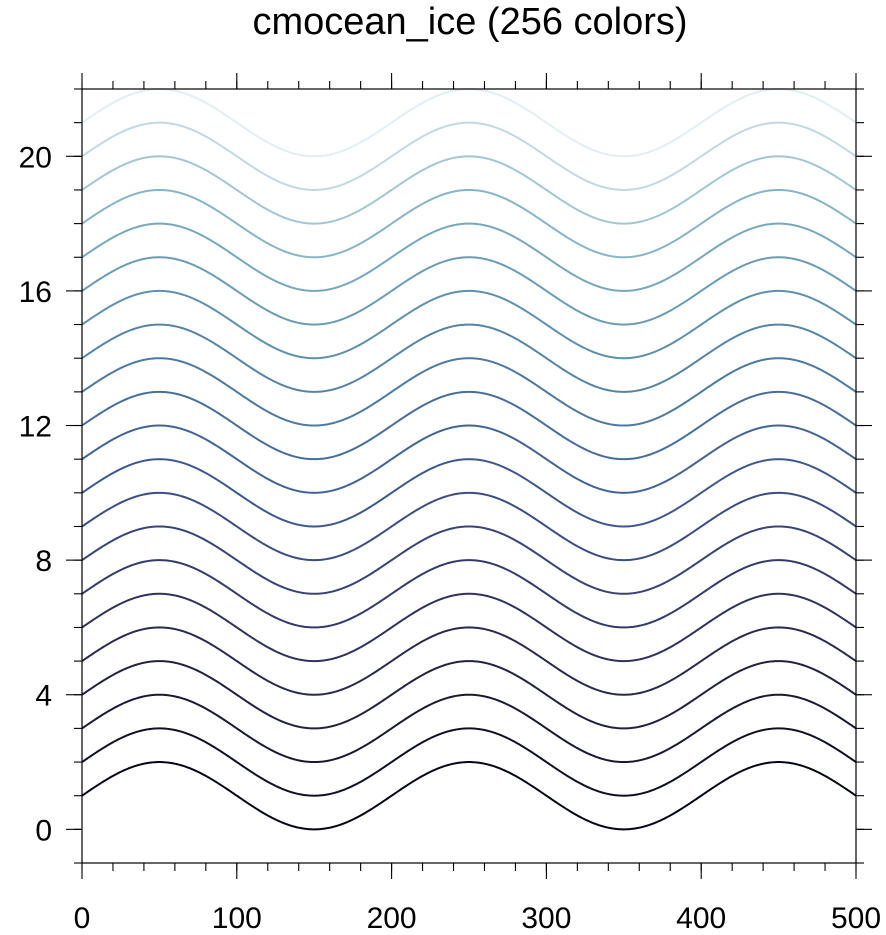  What do you see at coordinates (35, 157) in the screenshot?
I see `y-tick-label: 20` at bounding box center [35, 157].